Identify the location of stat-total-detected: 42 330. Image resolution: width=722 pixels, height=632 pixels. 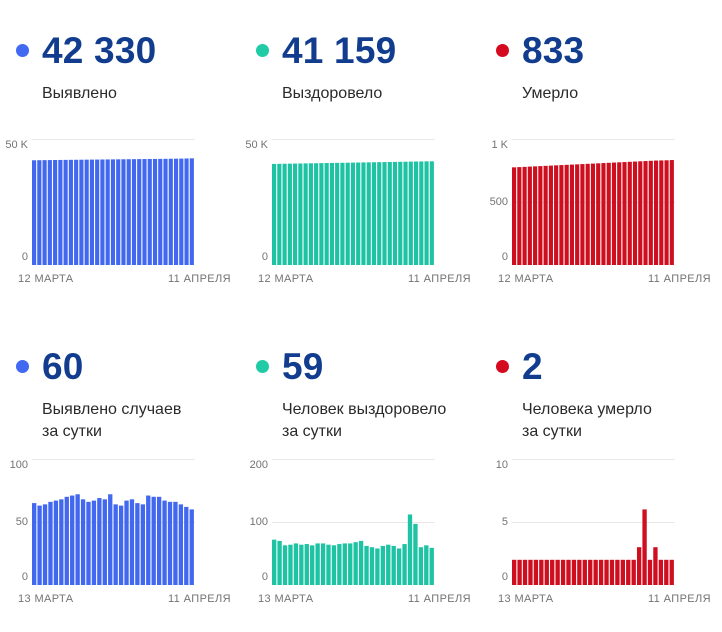
(128, 50).